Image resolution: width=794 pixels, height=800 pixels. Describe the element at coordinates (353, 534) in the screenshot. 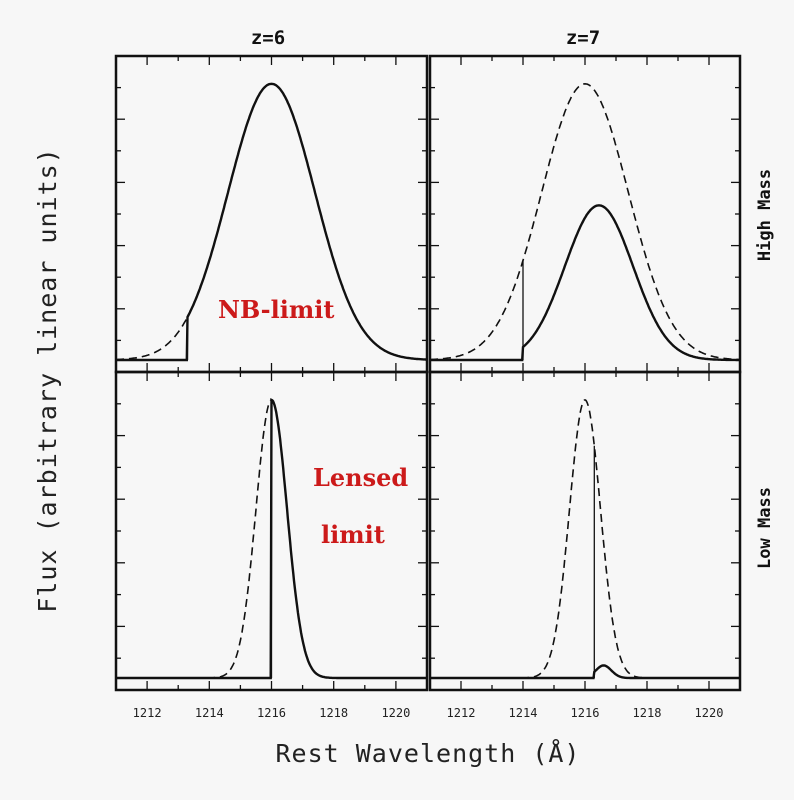

I see `limit-annotation: limit` at that location.